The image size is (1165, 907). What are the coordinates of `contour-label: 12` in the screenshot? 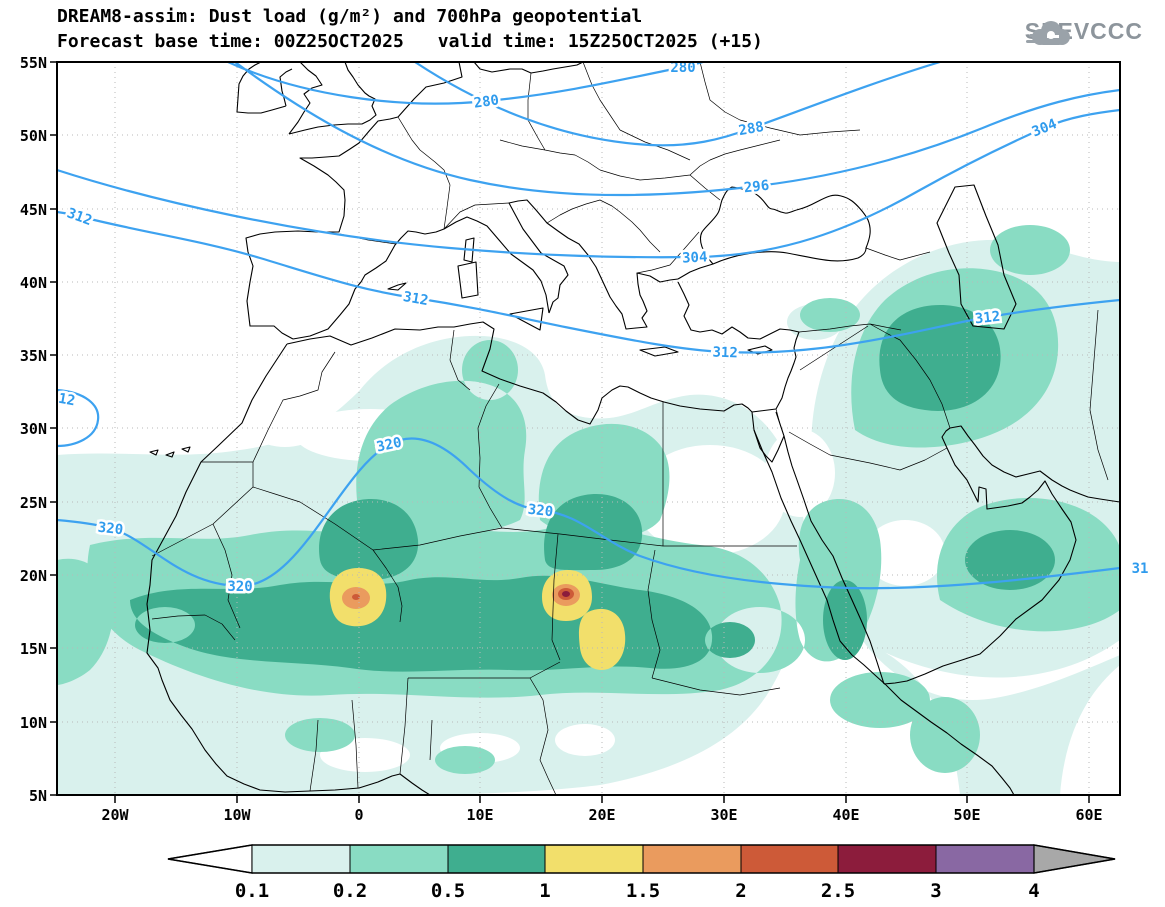 It's located at (66, 400).